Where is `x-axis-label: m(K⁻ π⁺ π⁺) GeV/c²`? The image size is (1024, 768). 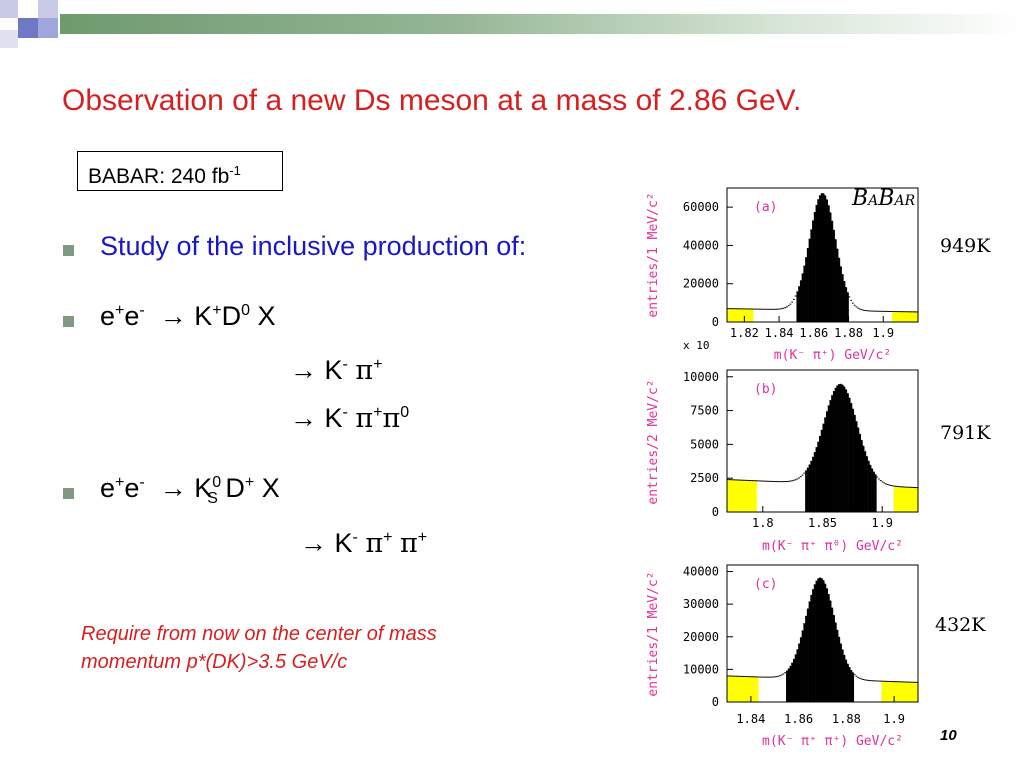
x-axis-label: m(K⁻ π⁺ π⁺) GeV/c² is located at coordinates (832, 741).